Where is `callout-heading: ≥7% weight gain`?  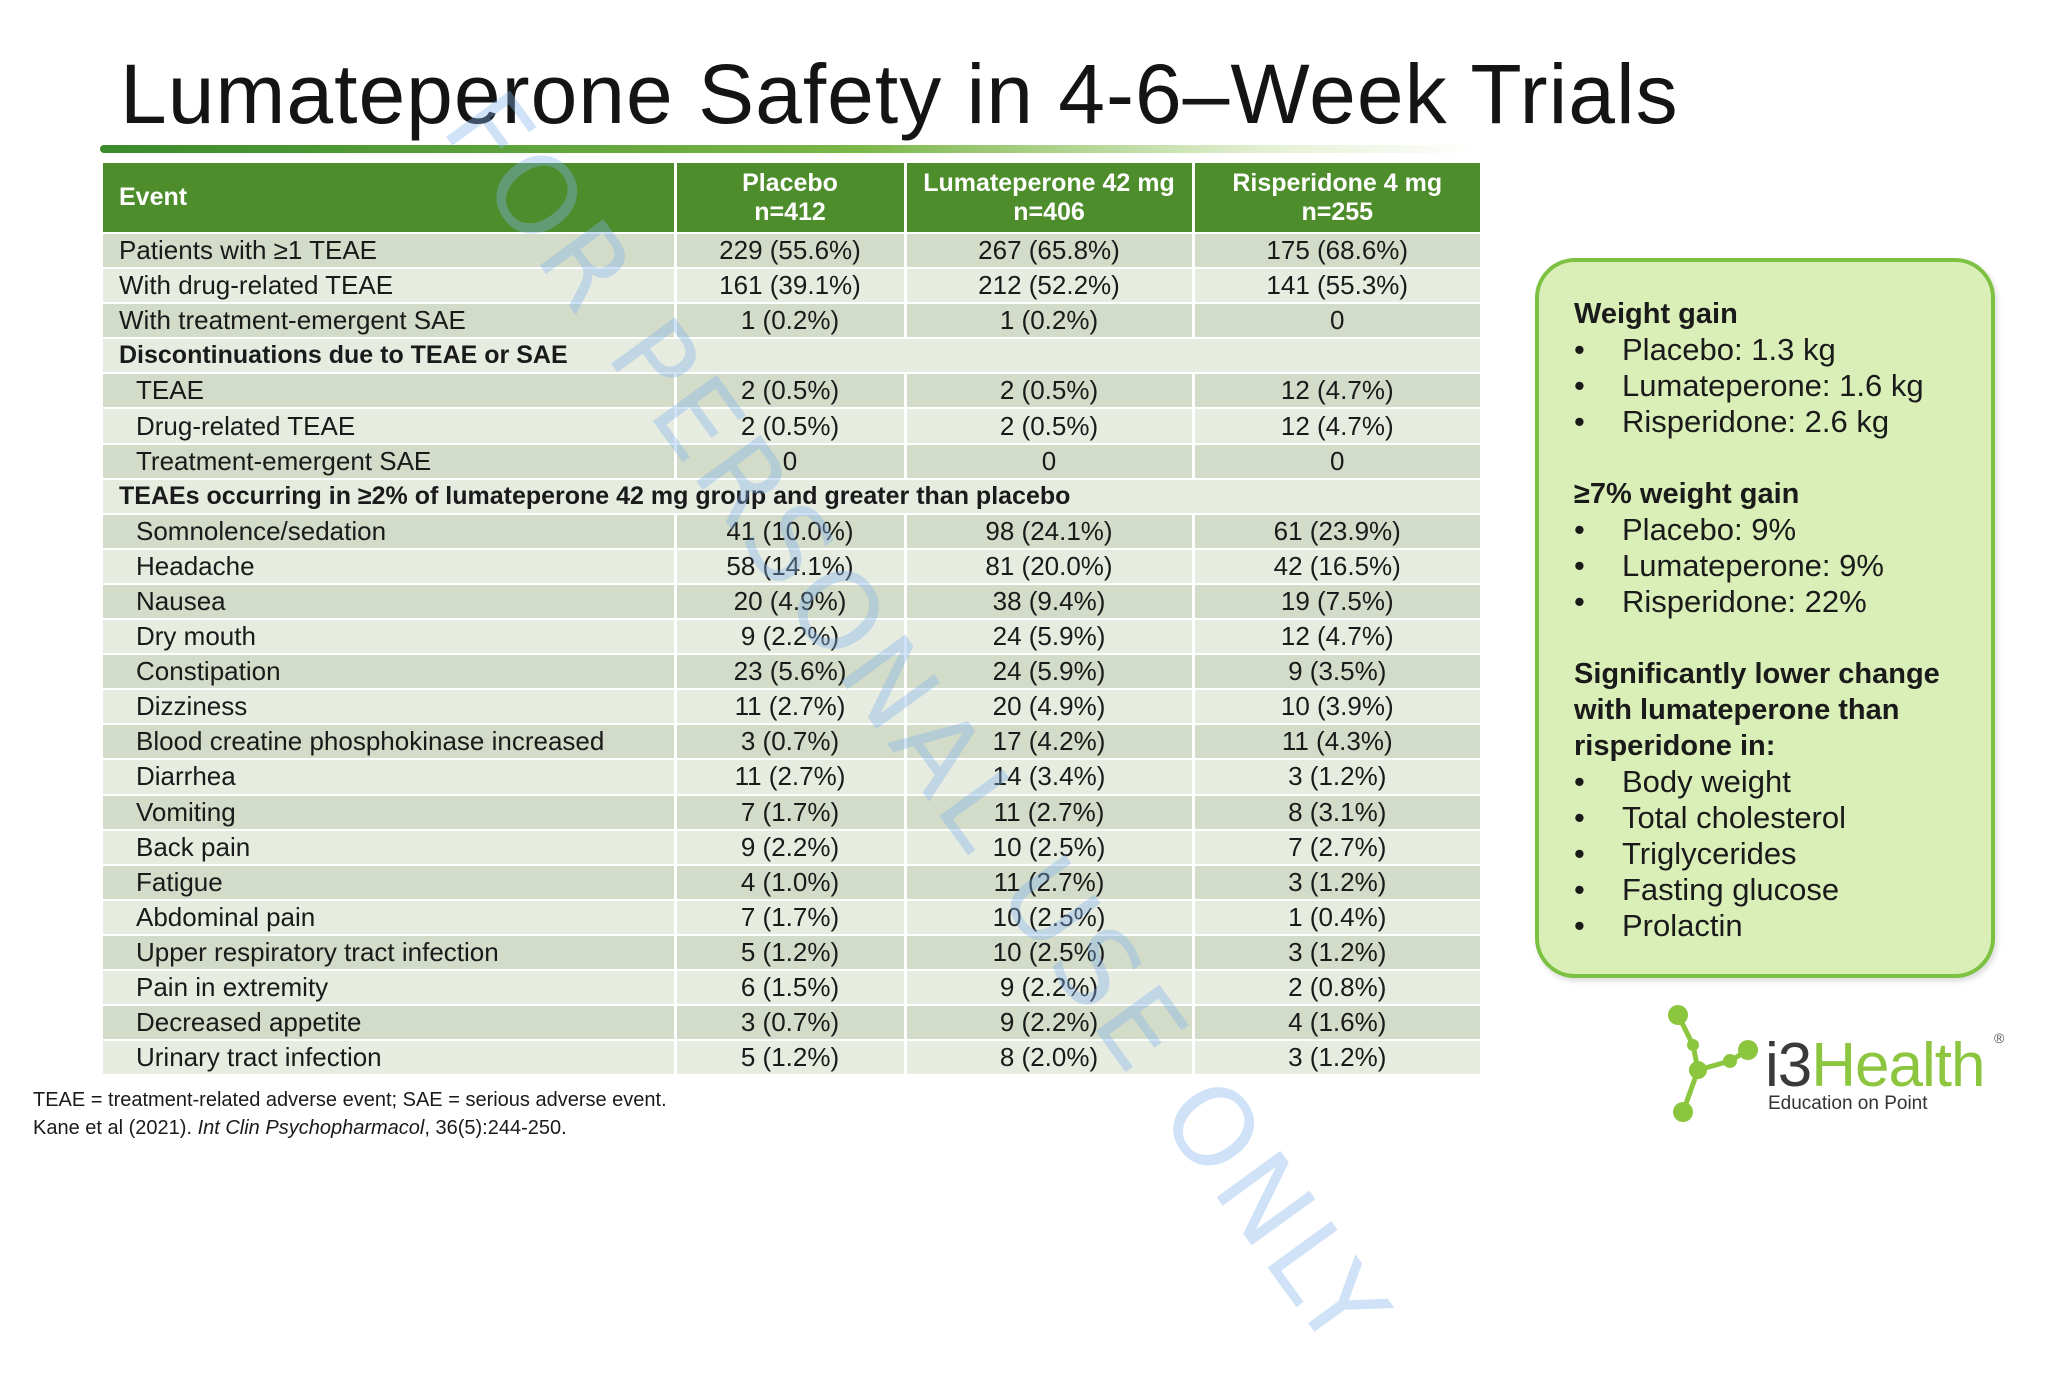
callout-heading: ≥7% weight gain is located at coordinates (1687, 494).